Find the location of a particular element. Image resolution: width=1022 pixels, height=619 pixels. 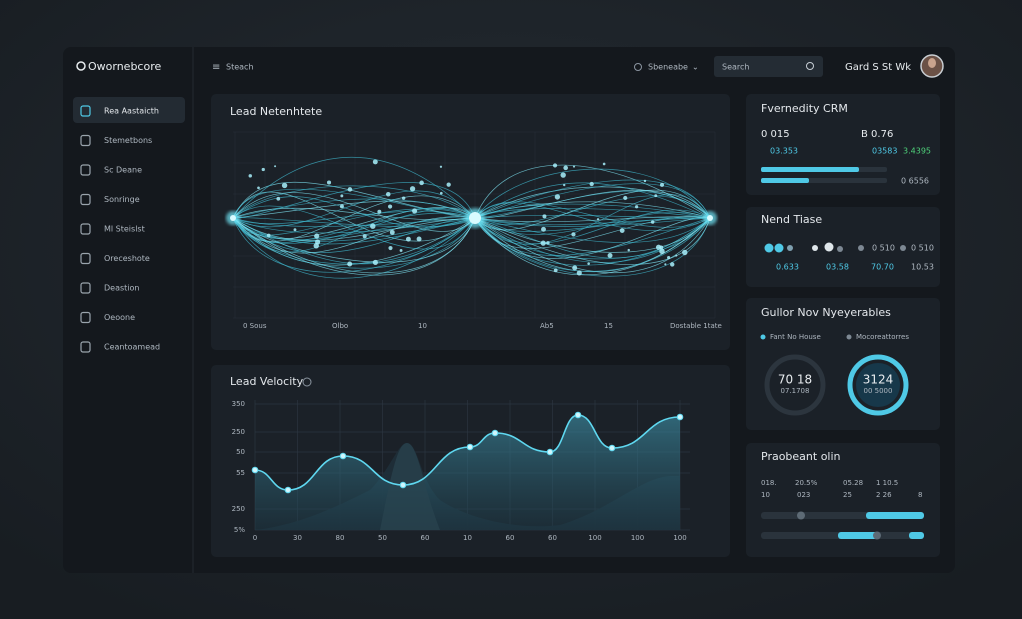

nav-item: Sonringe is located at coordinates (122, 199).